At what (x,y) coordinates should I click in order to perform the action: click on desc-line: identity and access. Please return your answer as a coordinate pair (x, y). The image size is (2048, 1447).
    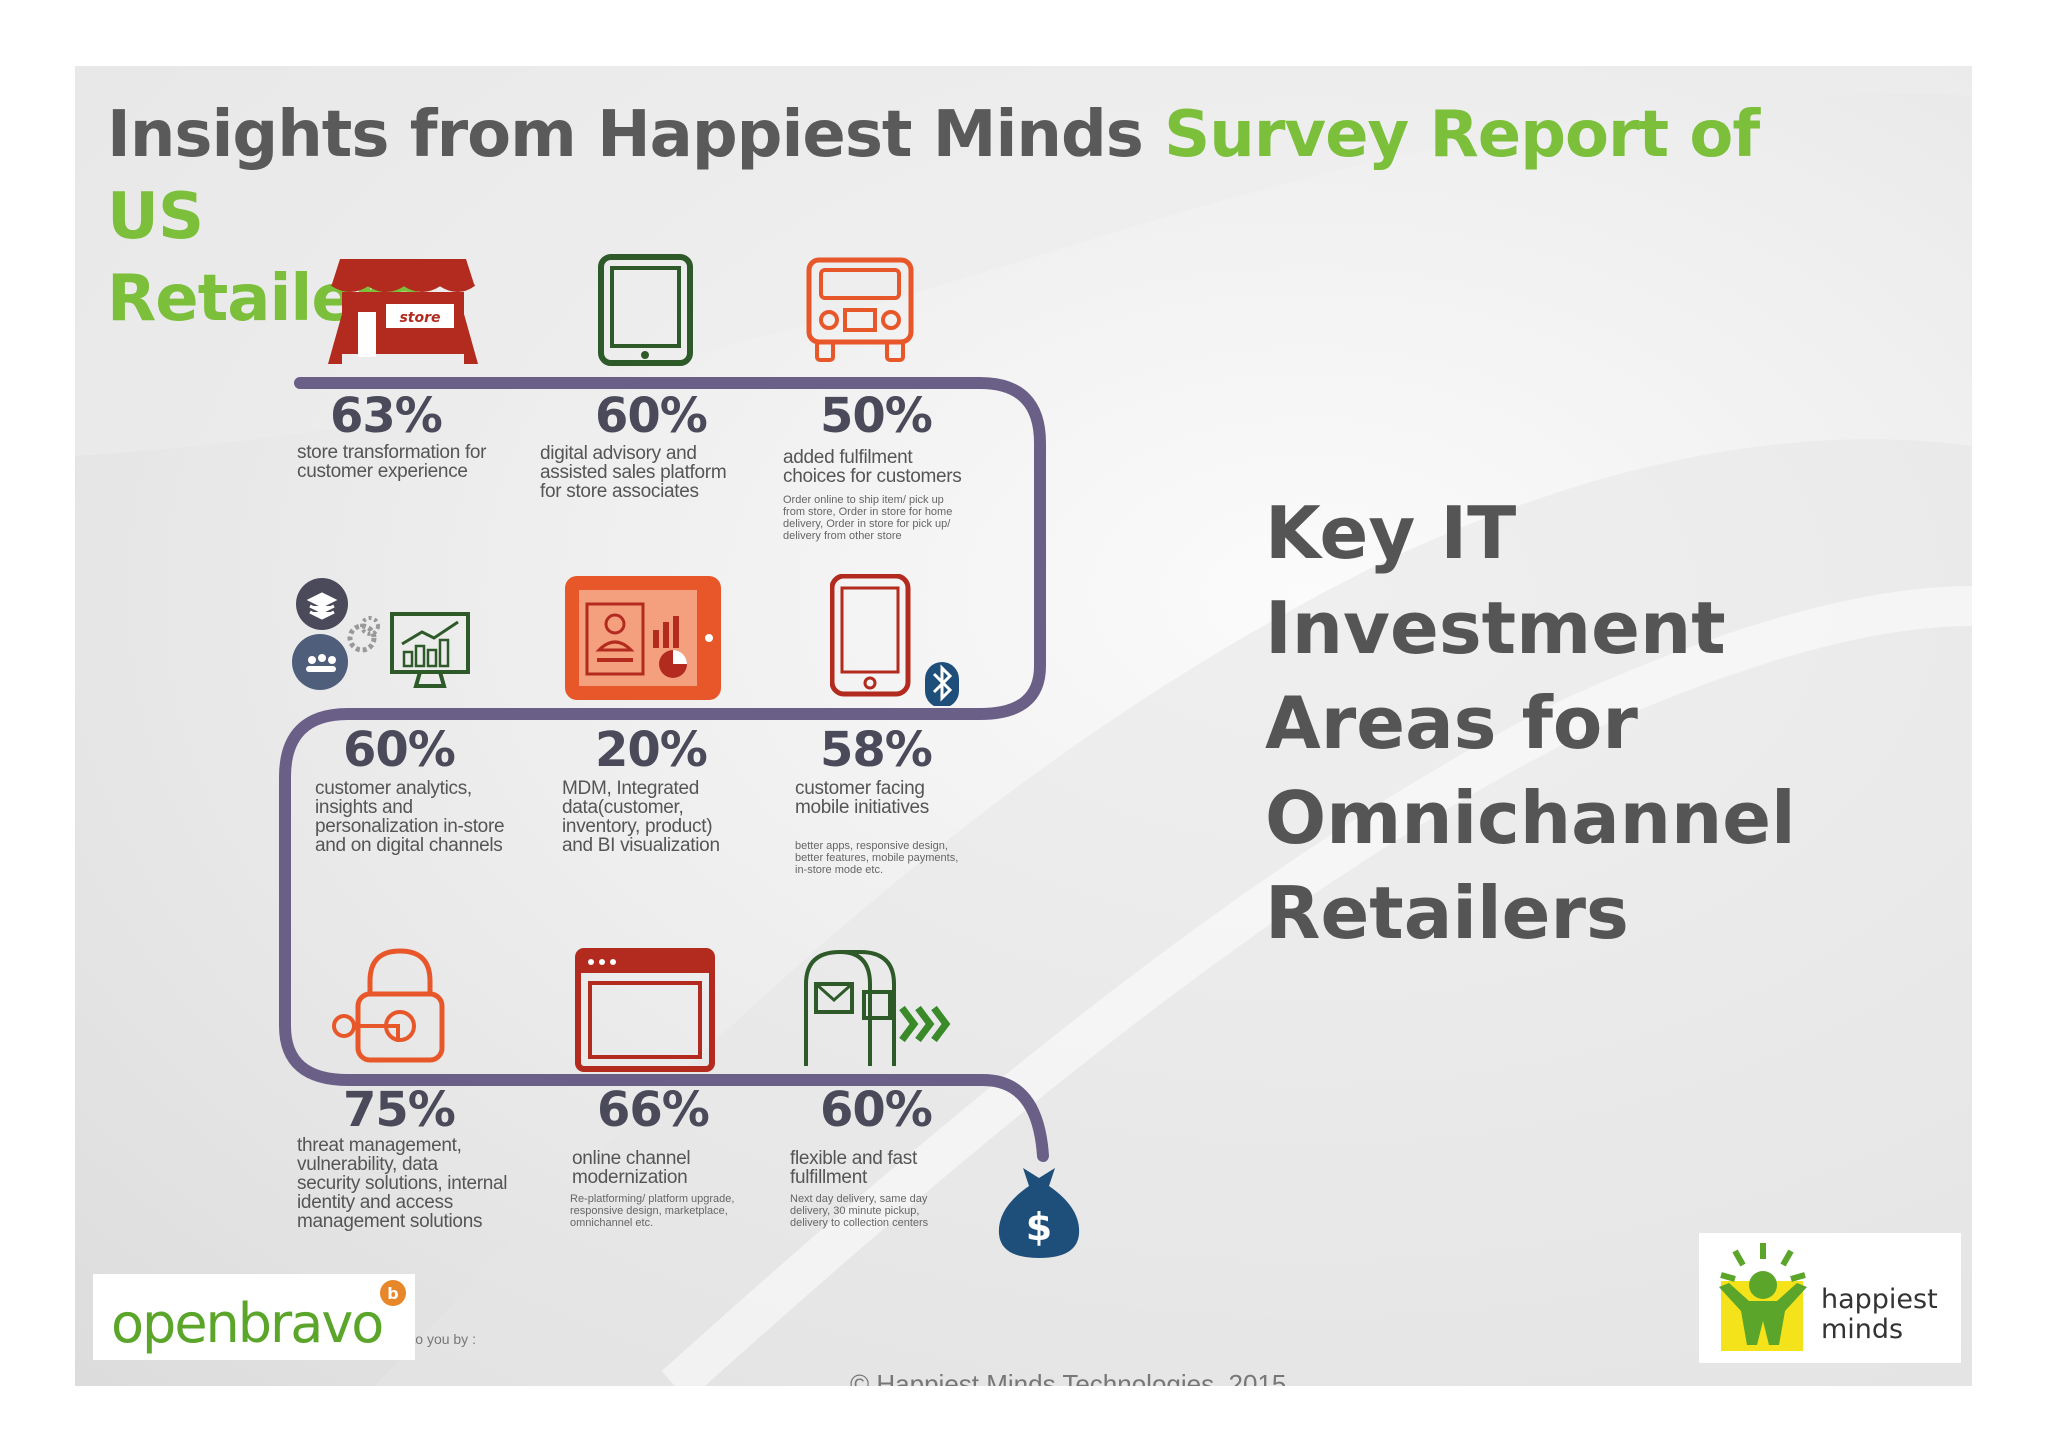
    Looking at the image, I should click on (375, 1202).